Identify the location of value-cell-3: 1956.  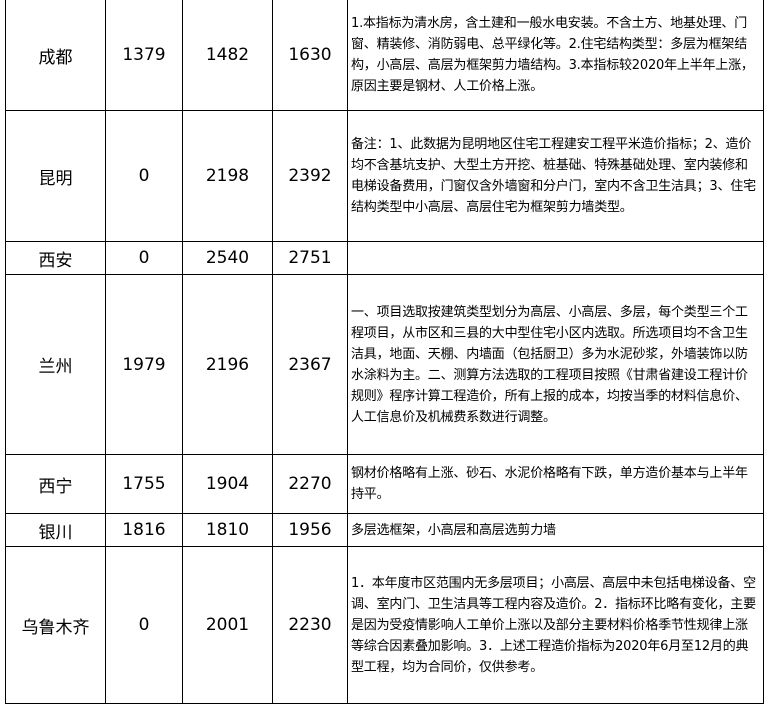
(310, 530).